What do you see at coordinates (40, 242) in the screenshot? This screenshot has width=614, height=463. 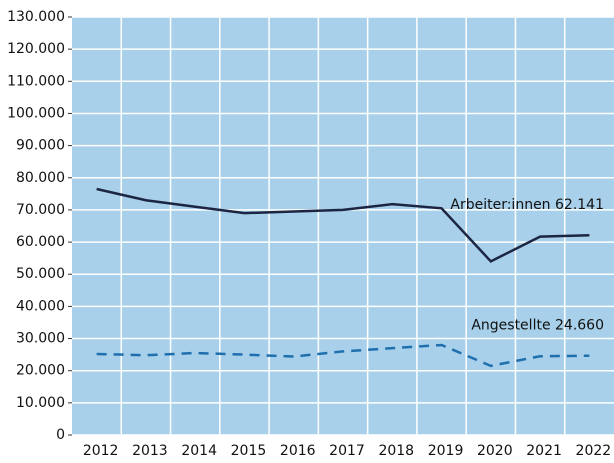 I see `y-tick-label: 60.000` at bounding box center [40, 242].